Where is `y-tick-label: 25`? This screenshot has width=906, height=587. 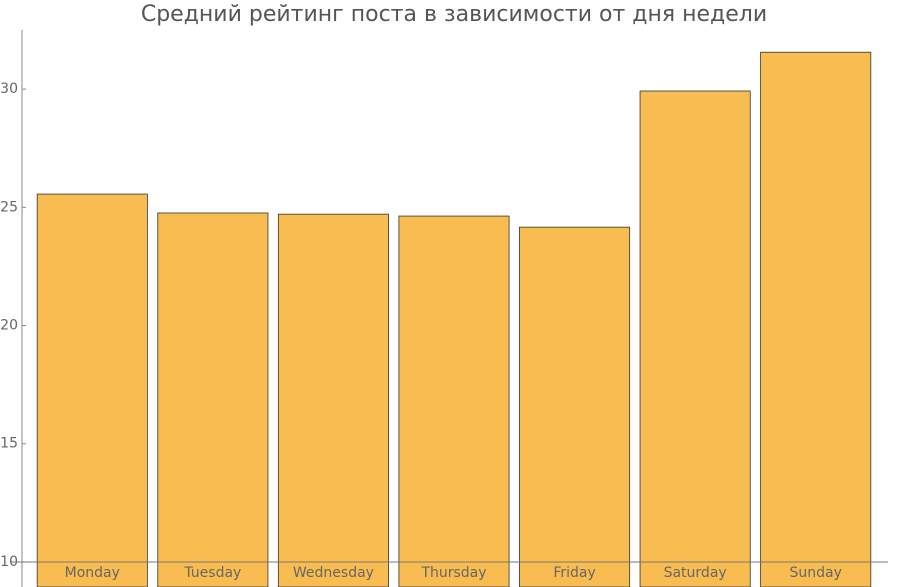 y-tick-label: 25 is located at coordinates (9, 207).